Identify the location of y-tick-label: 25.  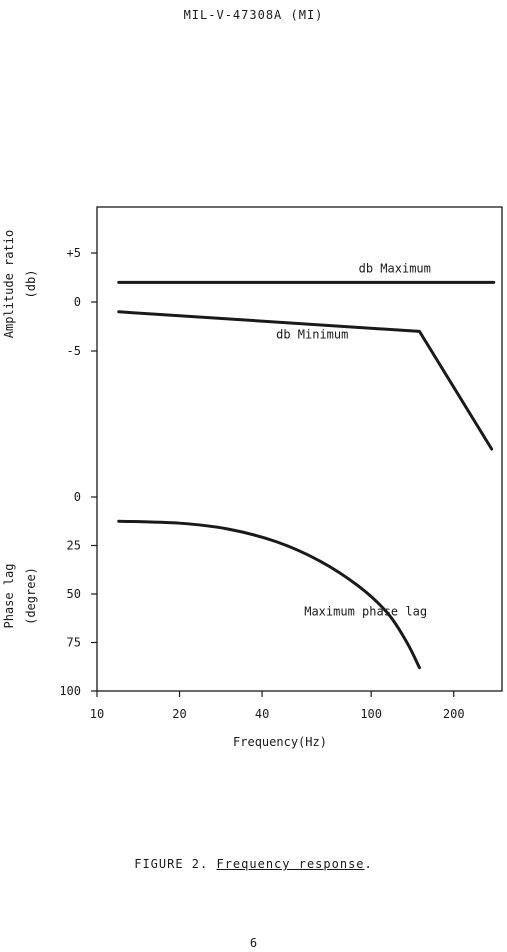
(74, 546).